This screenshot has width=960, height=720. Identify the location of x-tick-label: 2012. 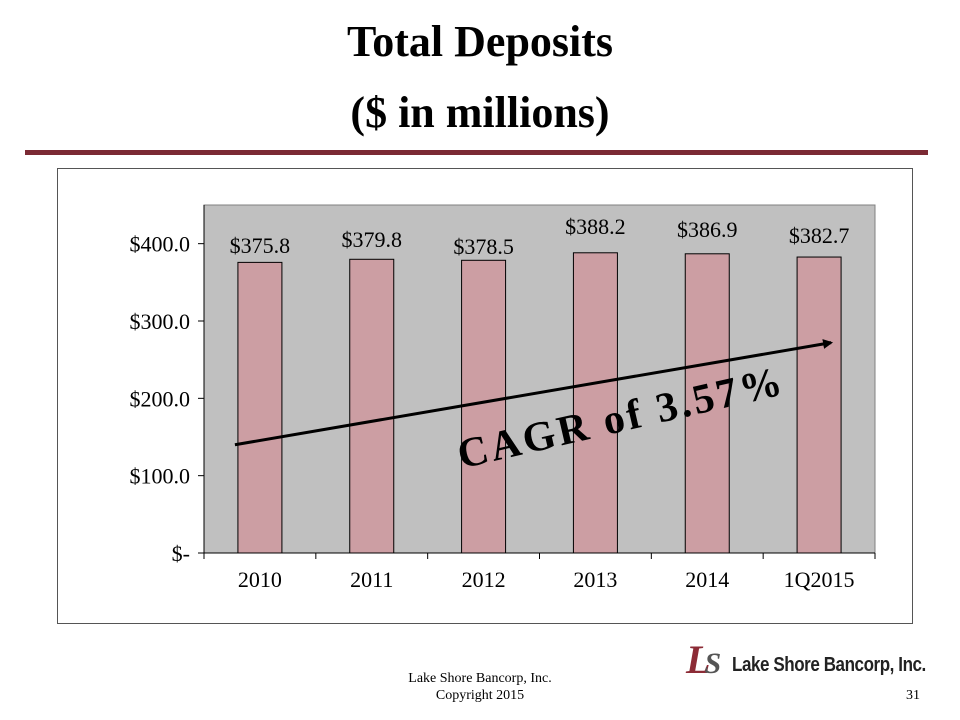
(484, 579).